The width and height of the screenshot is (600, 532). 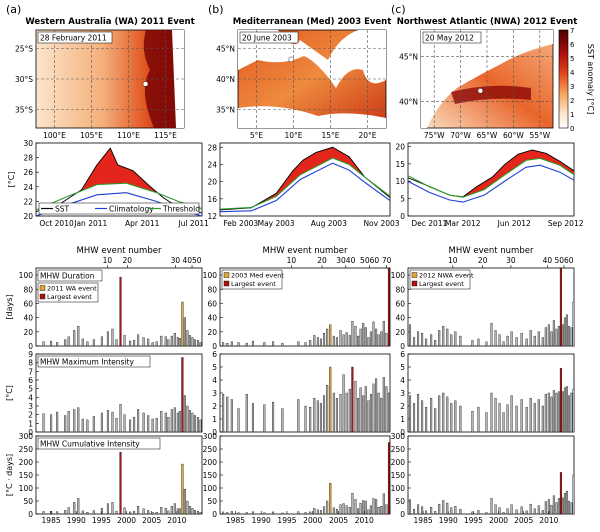 I want to click on bar-ytick: 300, so click(x=210, y=436).